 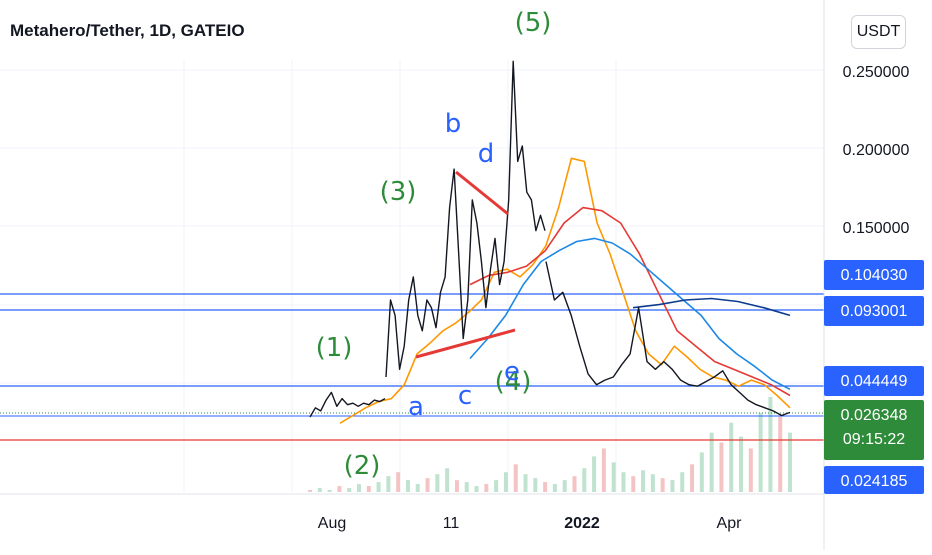 I want to click on chart-title: Metahero/Tether, 1D, GATEIO, so click(x=127, y=30).